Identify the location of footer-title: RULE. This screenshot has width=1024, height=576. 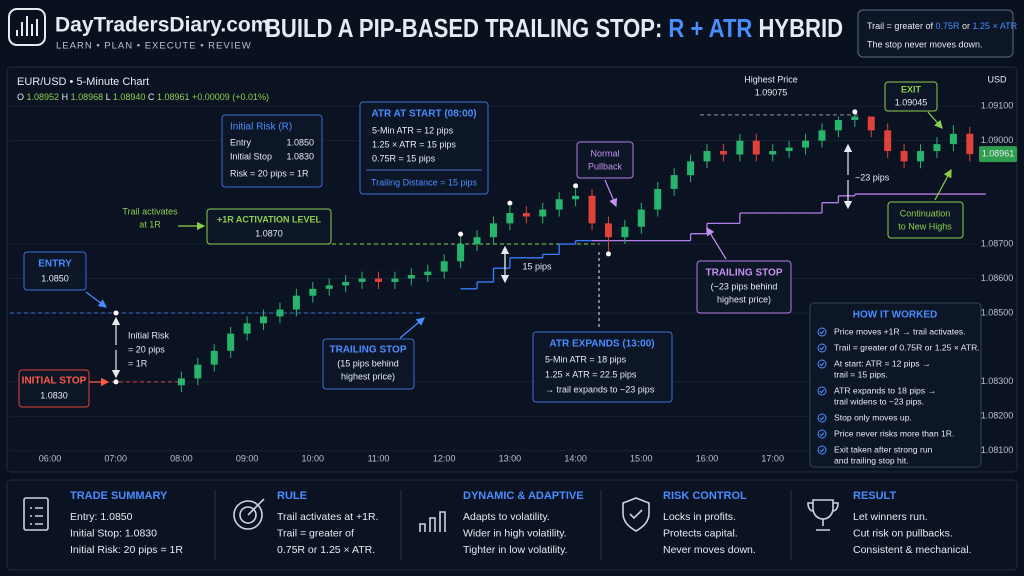
(292, 496).